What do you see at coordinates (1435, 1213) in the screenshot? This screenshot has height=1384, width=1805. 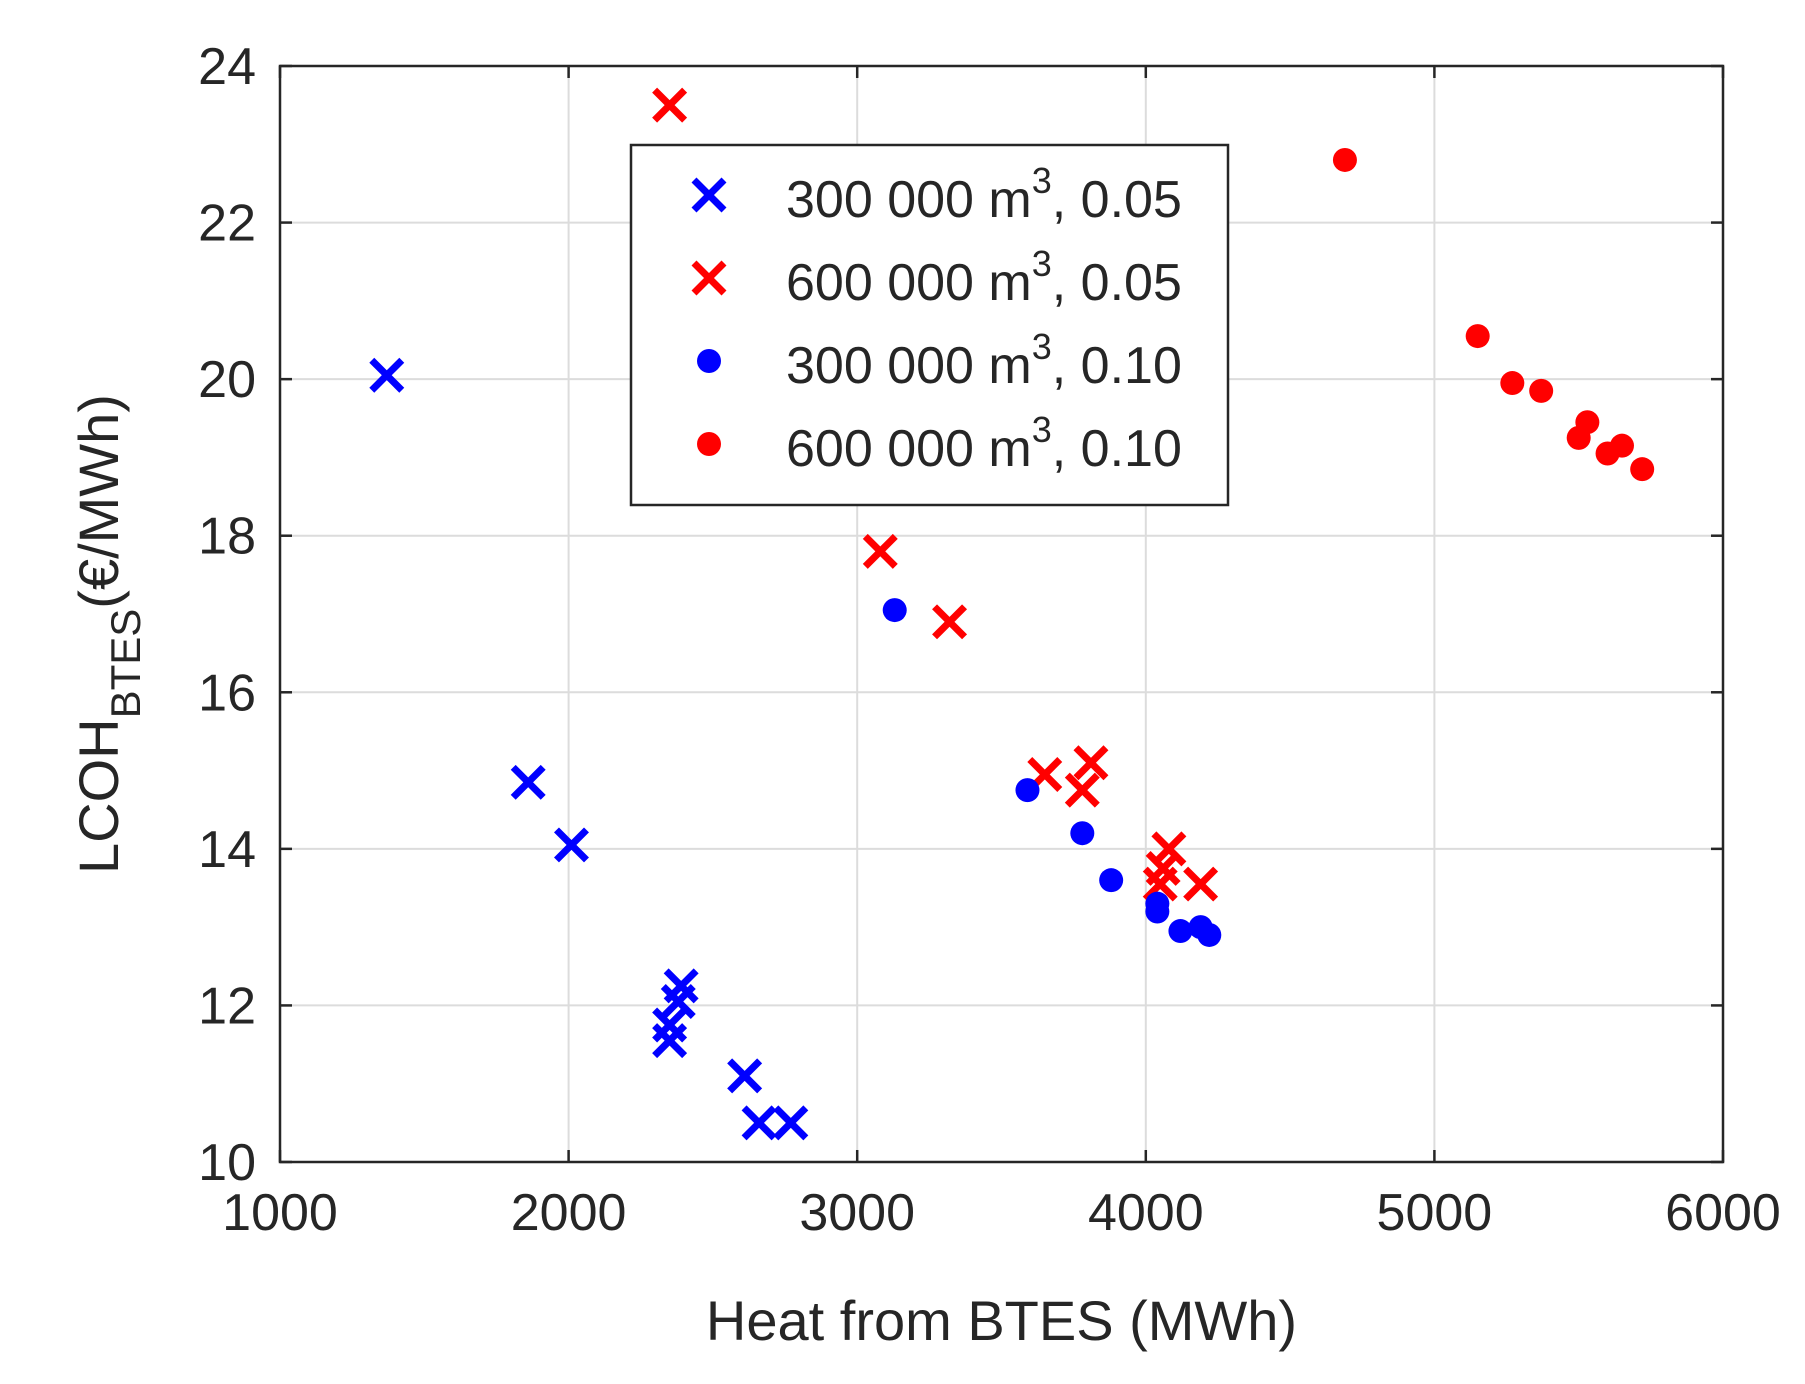 I see `x-tick-label: 5000` at bounding box center [1435, 1213].